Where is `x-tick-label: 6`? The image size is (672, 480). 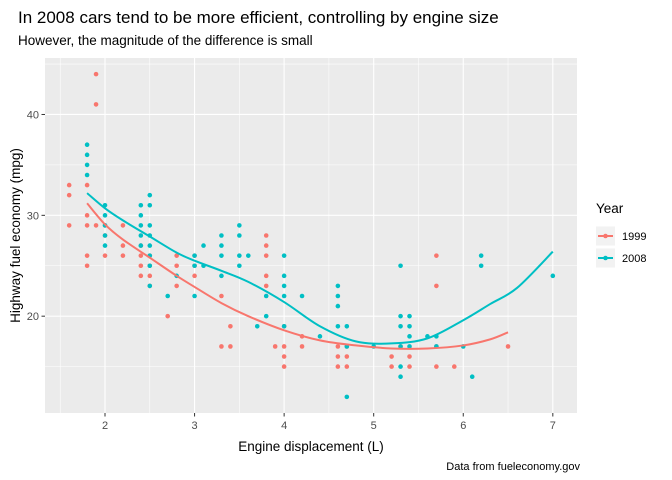 x-tick-label: 6 is located at coordinates (463, 426).